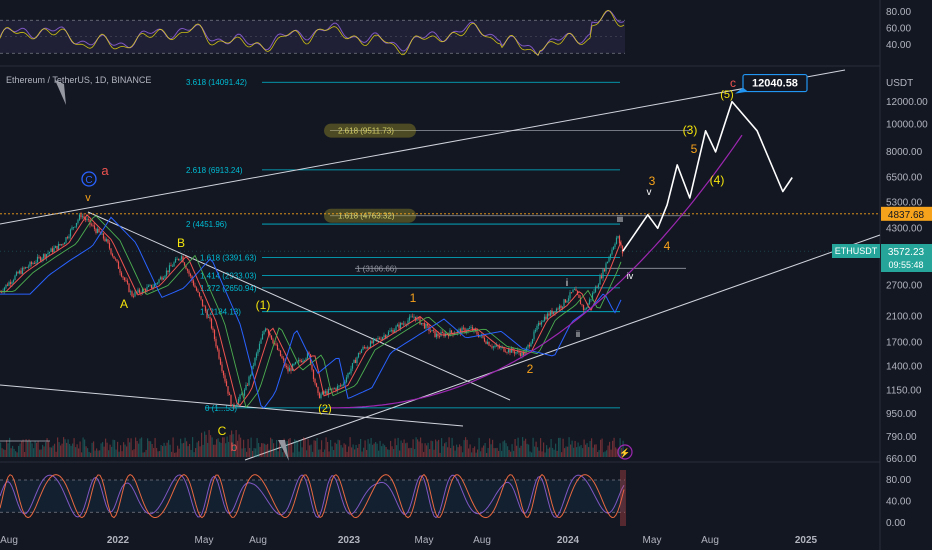 The image size is (932, 550). Describe the element at coordinates (667, 246) in the screenshot. I see `wave-label: 4` at that location.